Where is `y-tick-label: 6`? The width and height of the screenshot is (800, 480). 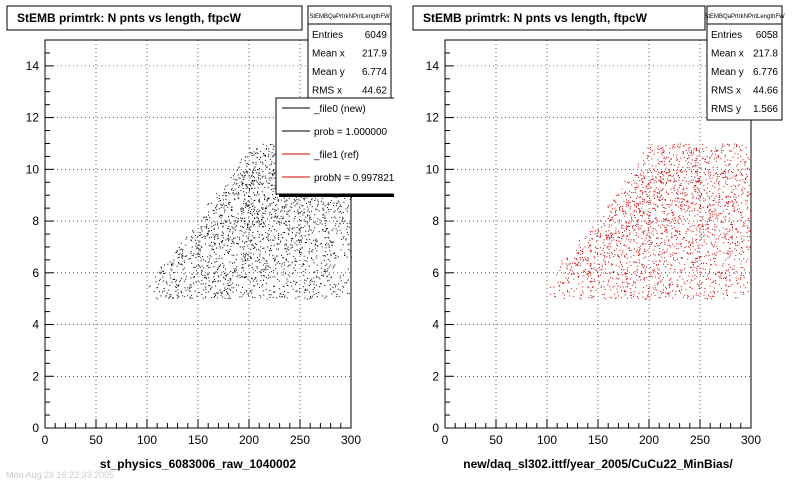 y-tick-label: 6 is located at coordinates (35, 273).